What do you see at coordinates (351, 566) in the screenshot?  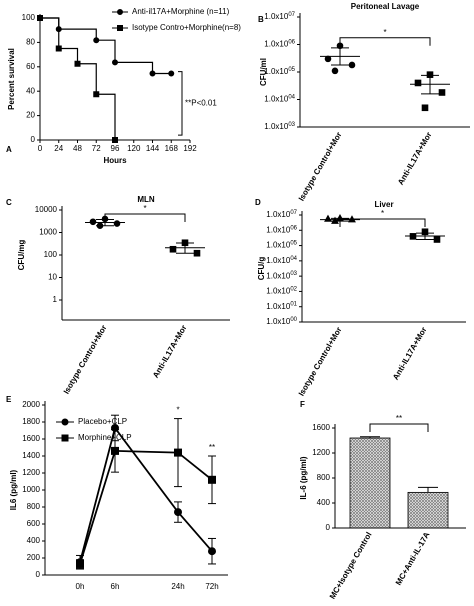 I see `x-tick-label: MC+Isotype Control` at bounding box center [351, 566].